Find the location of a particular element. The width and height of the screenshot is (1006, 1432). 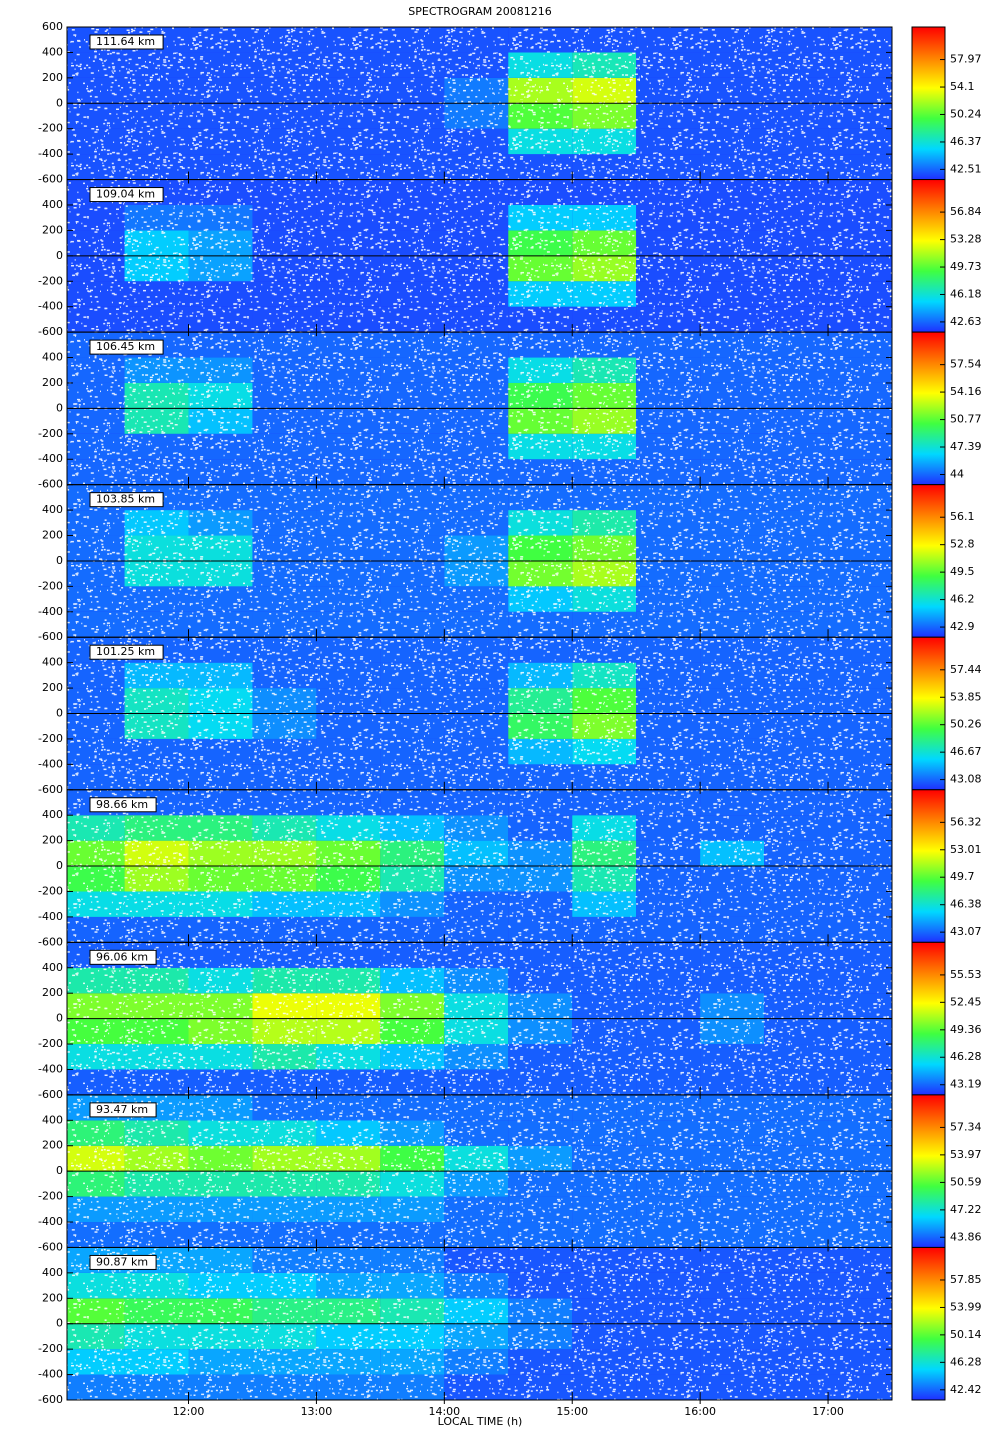

colorbar-tick-label: 53.01 is located at coordinates (966, 849).